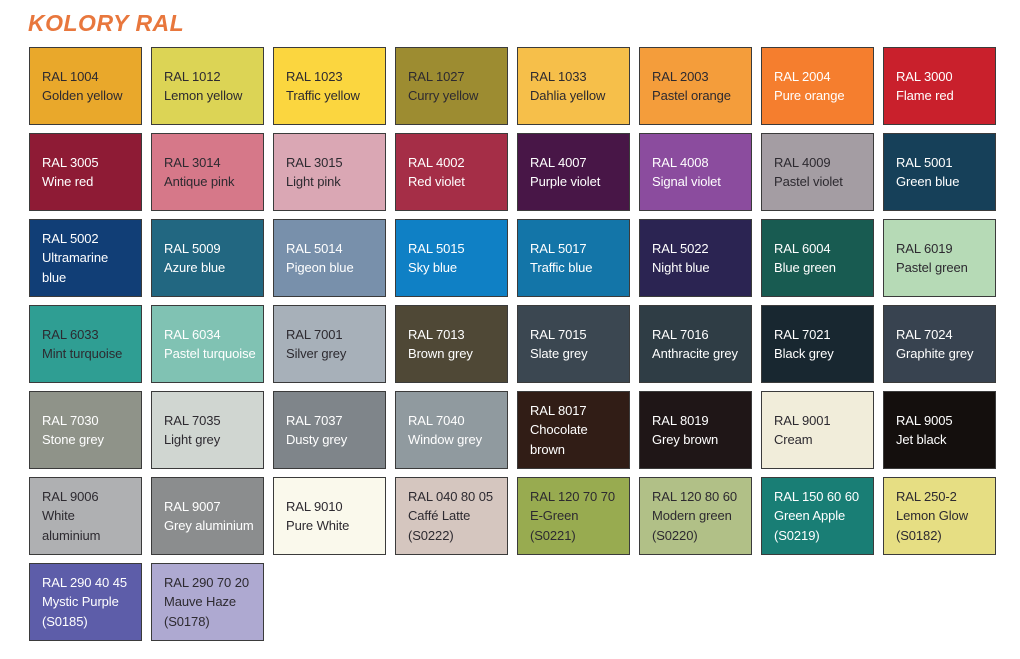 The image size is (1020, 659). What do you see at coordinates (680, 248) in the screenshot?
I see `swatch-code: RAL 5022` at bounding box center [680, 248].